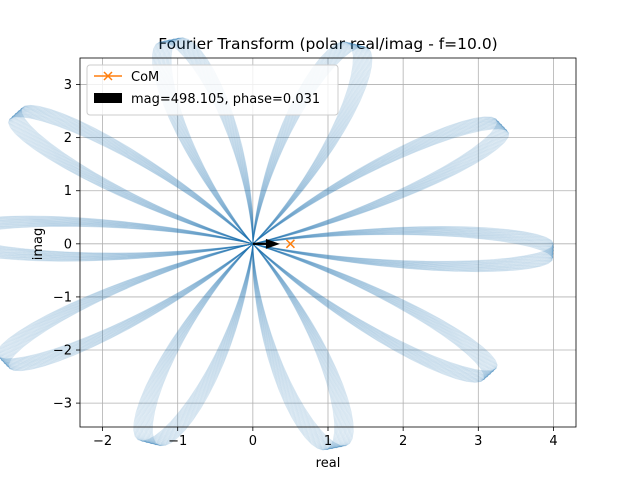 Image resolution: width=640 pixels, height=480 pixels. What do you see at coordinates (290, 244) in the screenshot?
I see `com-marker` at bounding box center [290, 244].